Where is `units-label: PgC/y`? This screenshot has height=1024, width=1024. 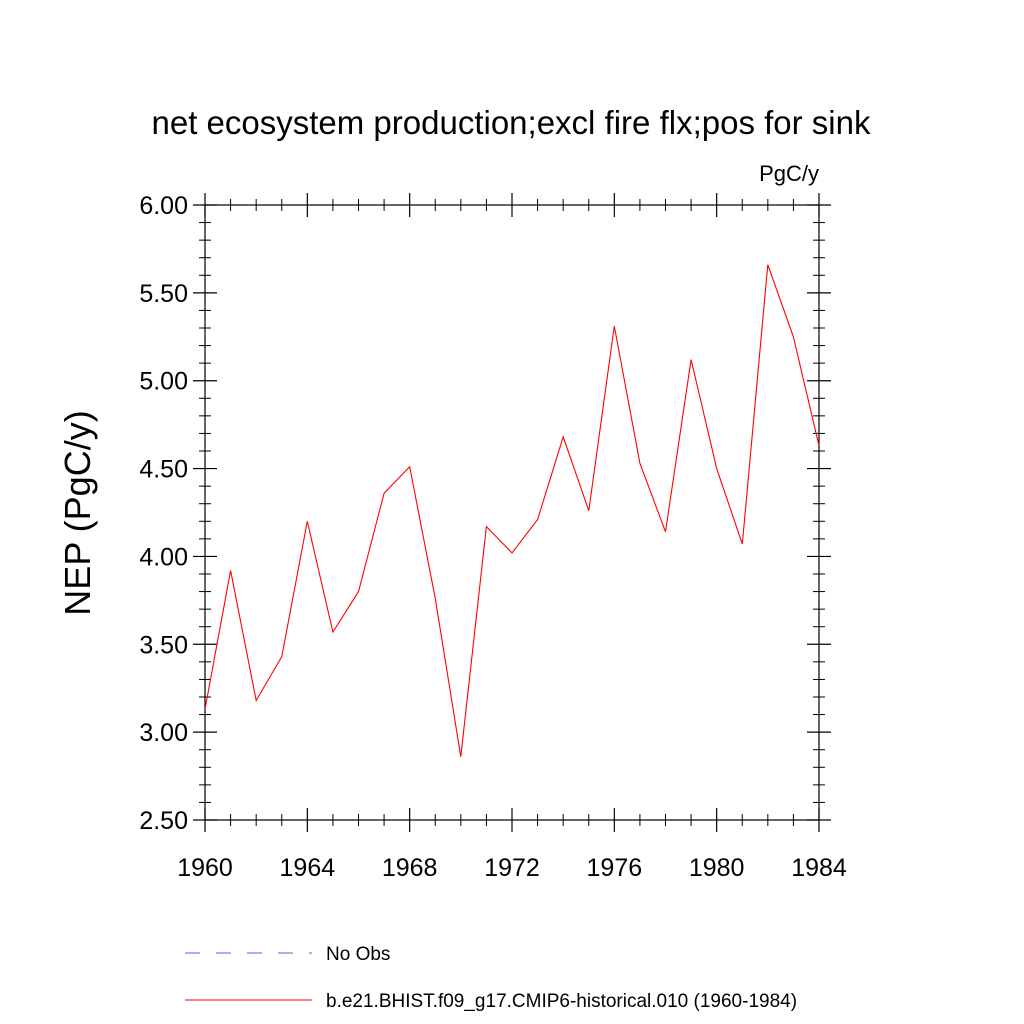
units-label: PgC/y is located at coordinates (789, 173).